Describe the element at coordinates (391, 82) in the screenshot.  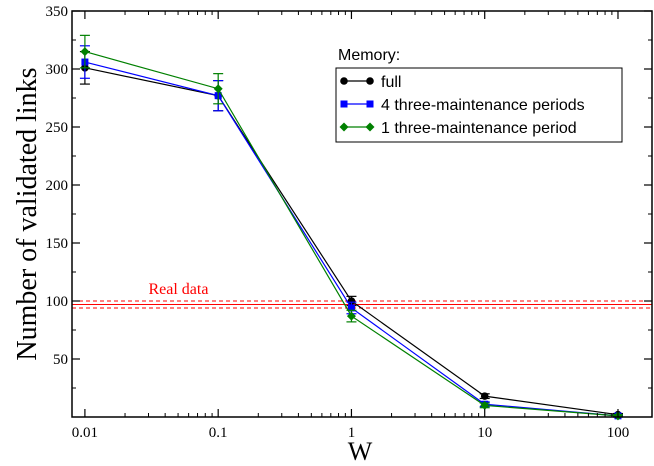
I see `legend-label: full` at that location.